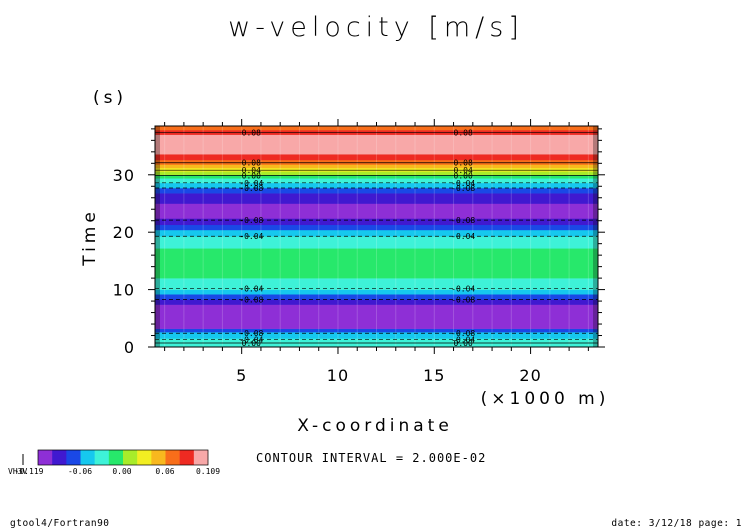 This screenshot has width=752, height=532. I want to click on colorbar-label: -0.119, so click(29, 471).